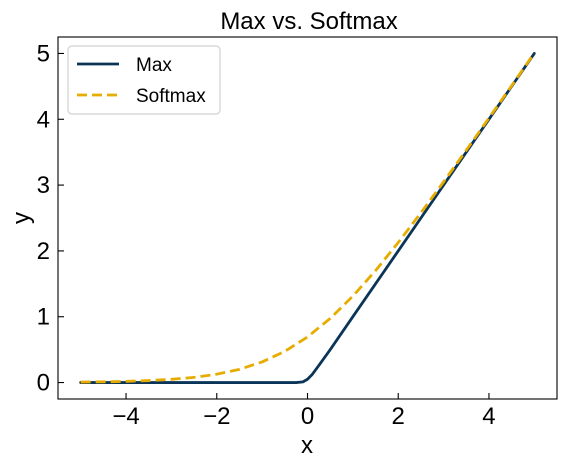  I want to click on legend: Max Softmax, so click(144, 80).